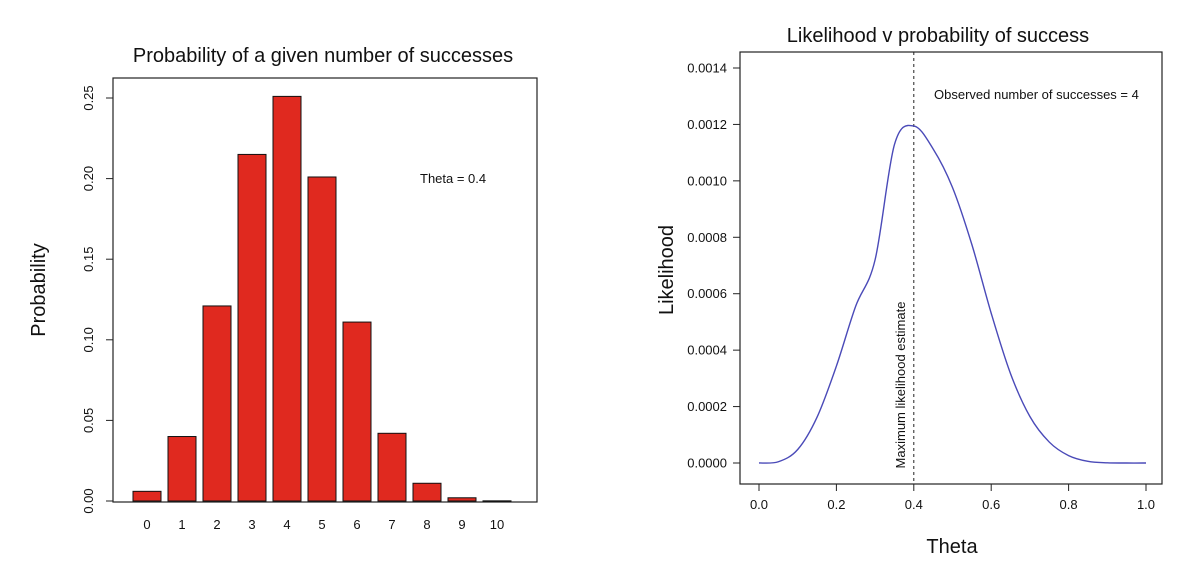  Describe the element at coordinates (39, 289) in the screenshot. I see `bar-chart-ylabel: Probability` at that location.